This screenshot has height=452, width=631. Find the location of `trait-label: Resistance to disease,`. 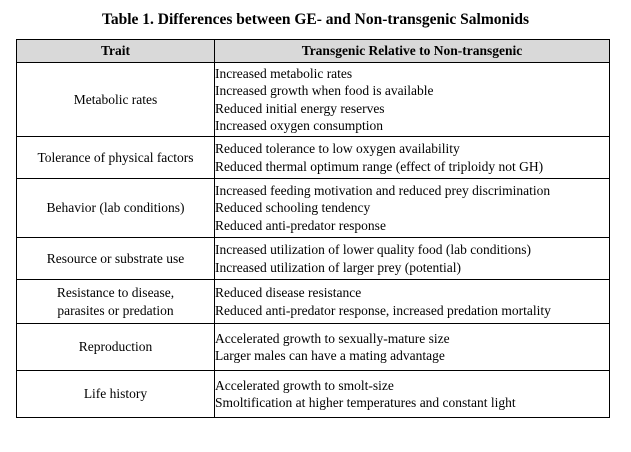

trait-label: Resistance to disease, is located at coordinates (115, 292).